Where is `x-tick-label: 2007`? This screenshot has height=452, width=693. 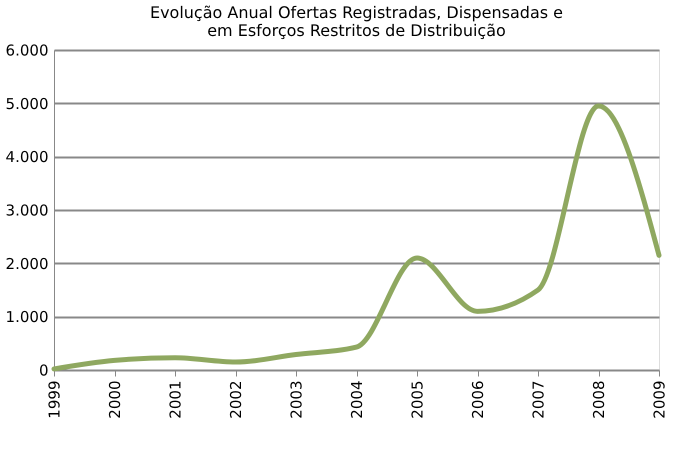
x-tick-label: 2007 is located at coordinates (539, 399).